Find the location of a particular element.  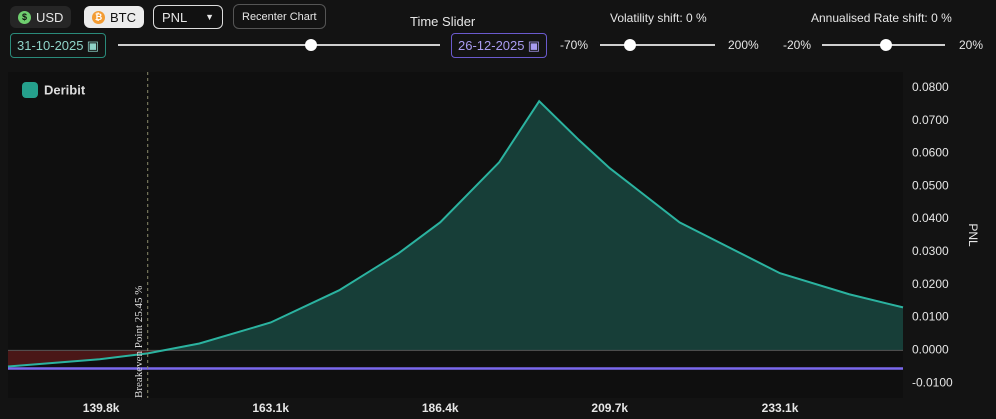

rate-min: -20% is located at coordinates (797, 45).